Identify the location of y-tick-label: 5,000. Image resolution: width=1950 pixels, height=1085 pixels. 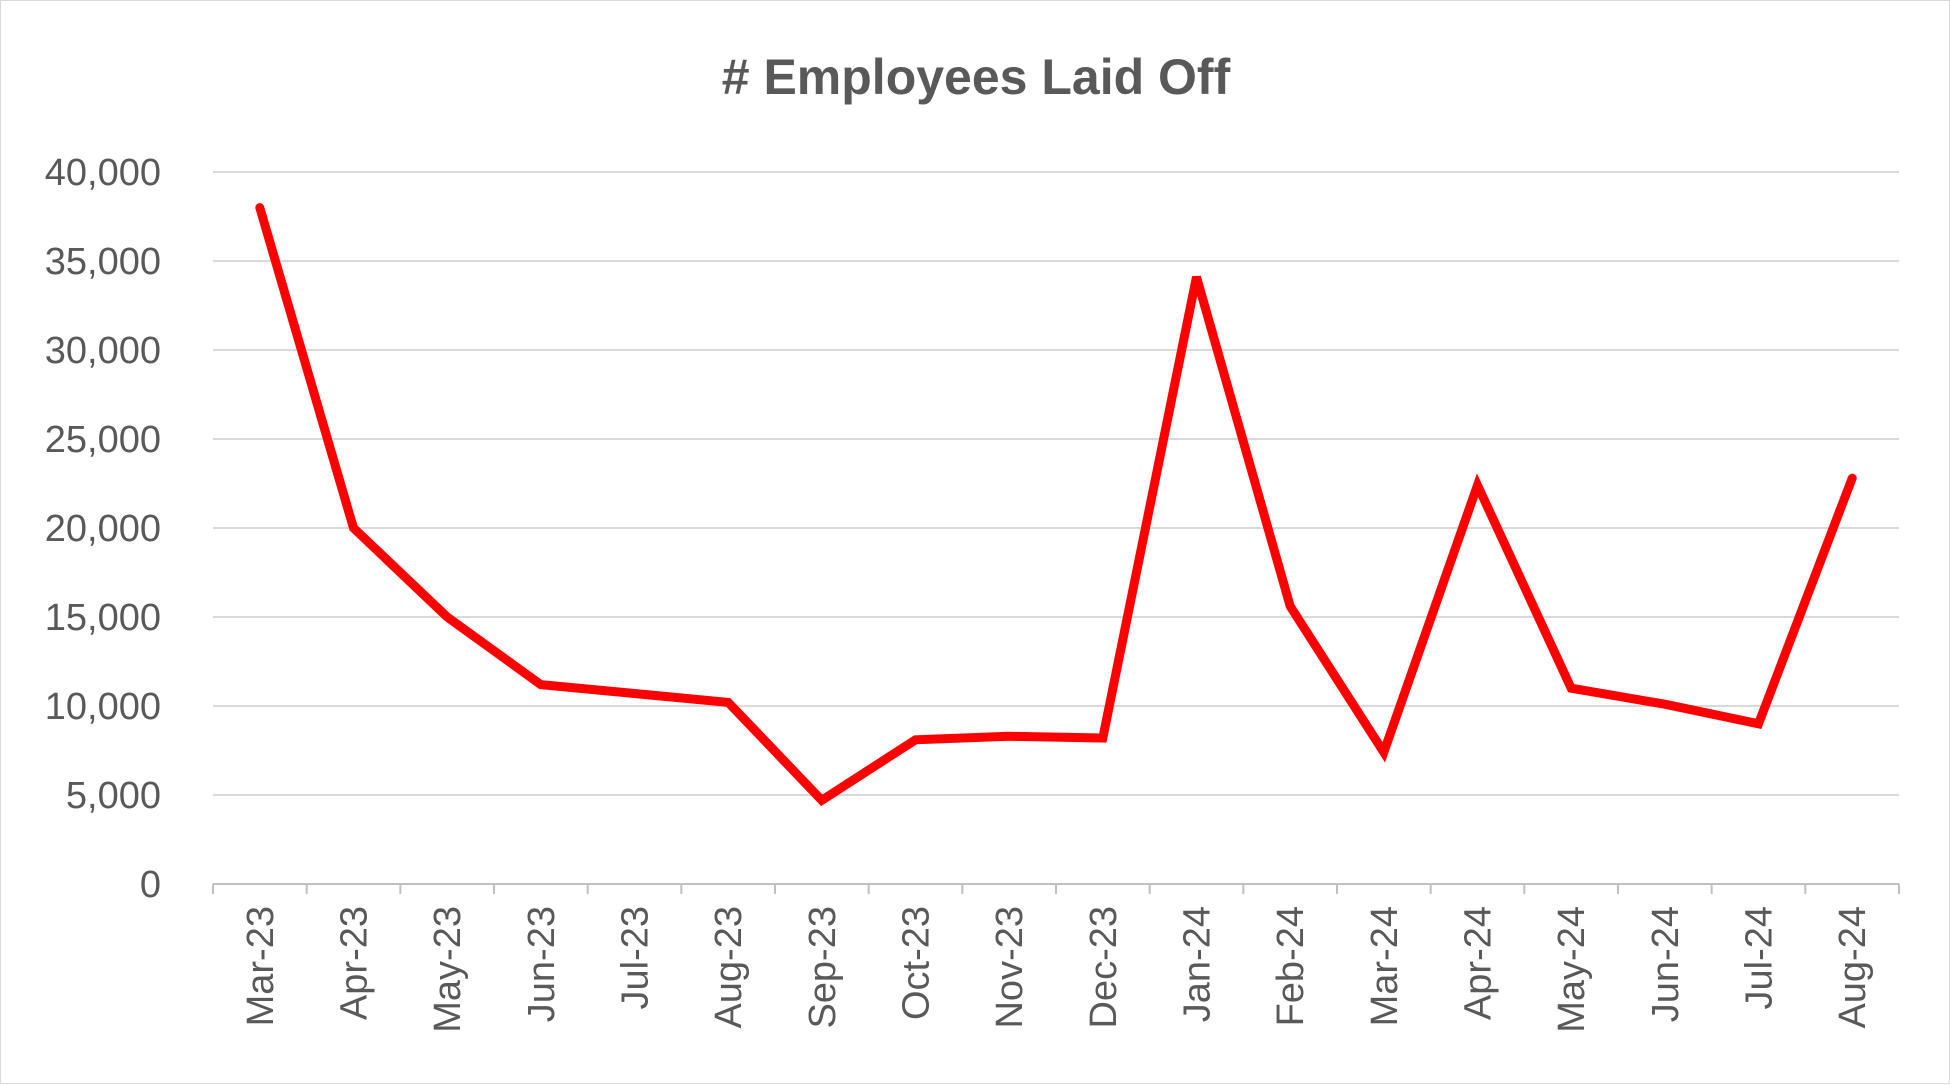
(113, 796).